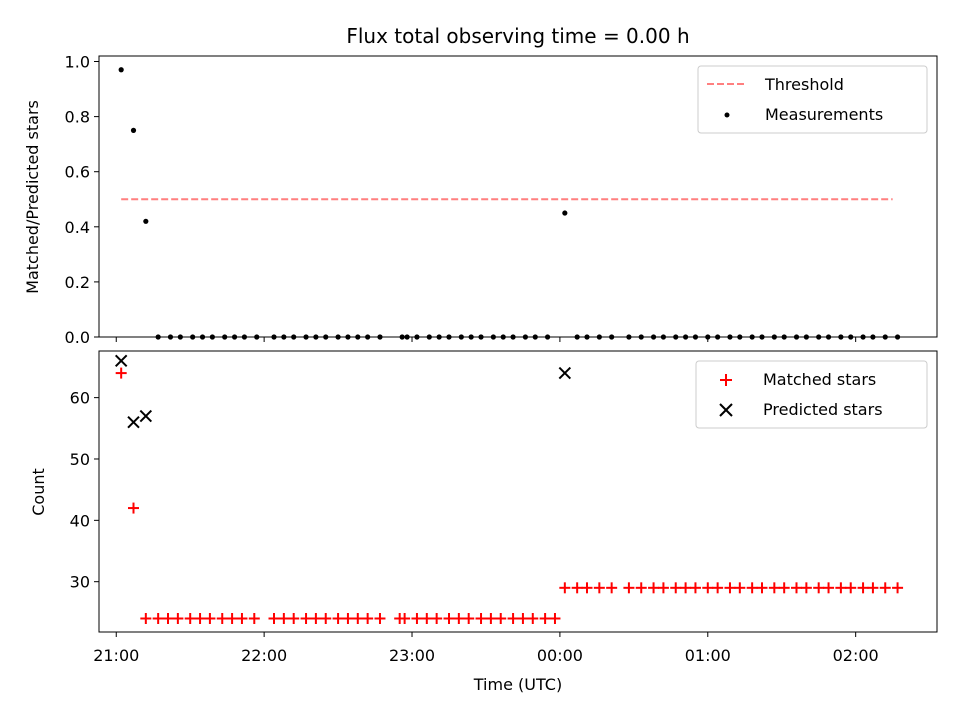 The image size is (960, 720). Describe the element at coordinates (80, 582) in the screenshot. I see `bottom-ytick-label: 30` at that location.